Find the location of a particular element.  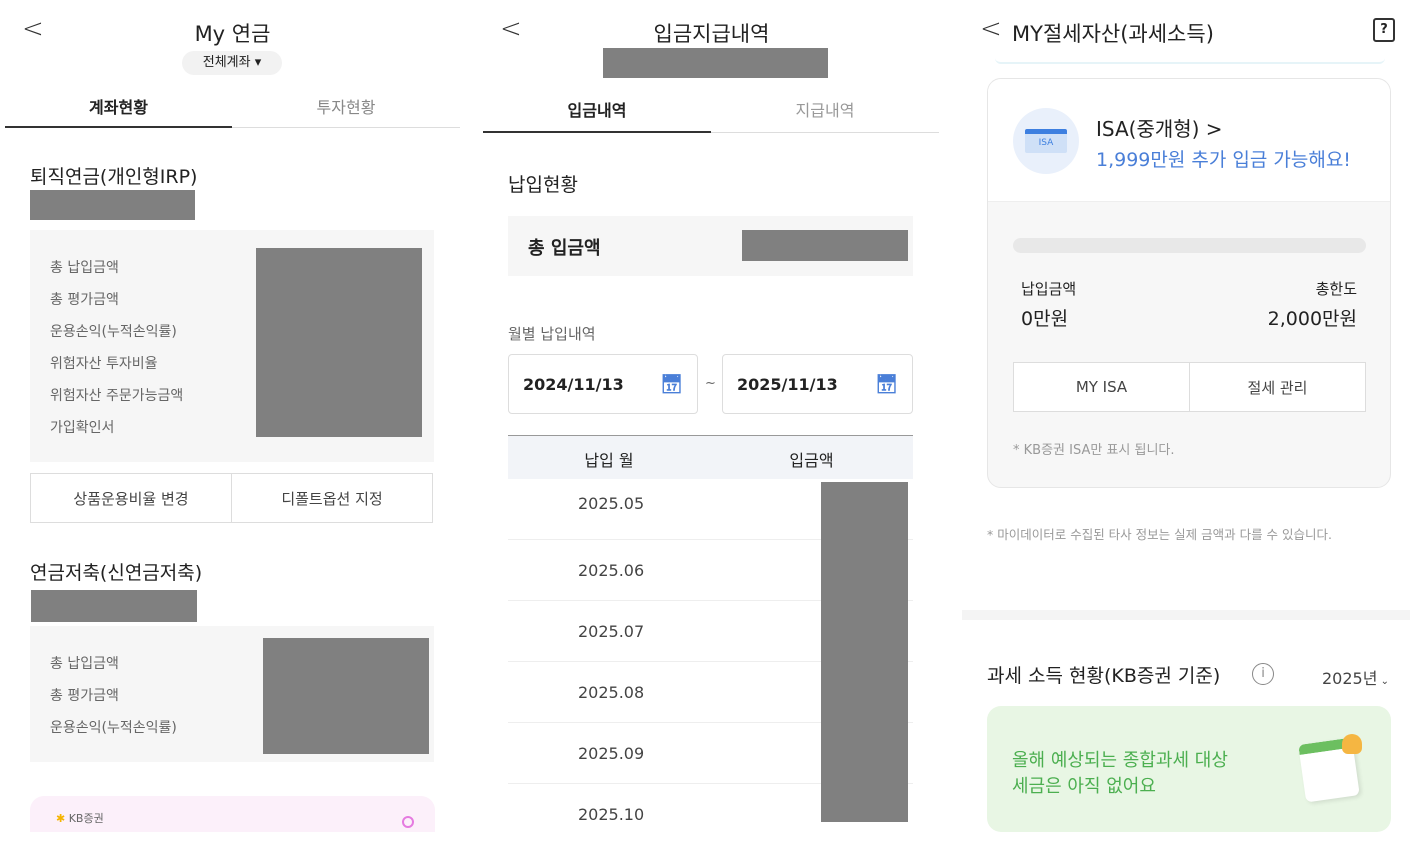

bell-icon is located at coordinates (1352, 744).